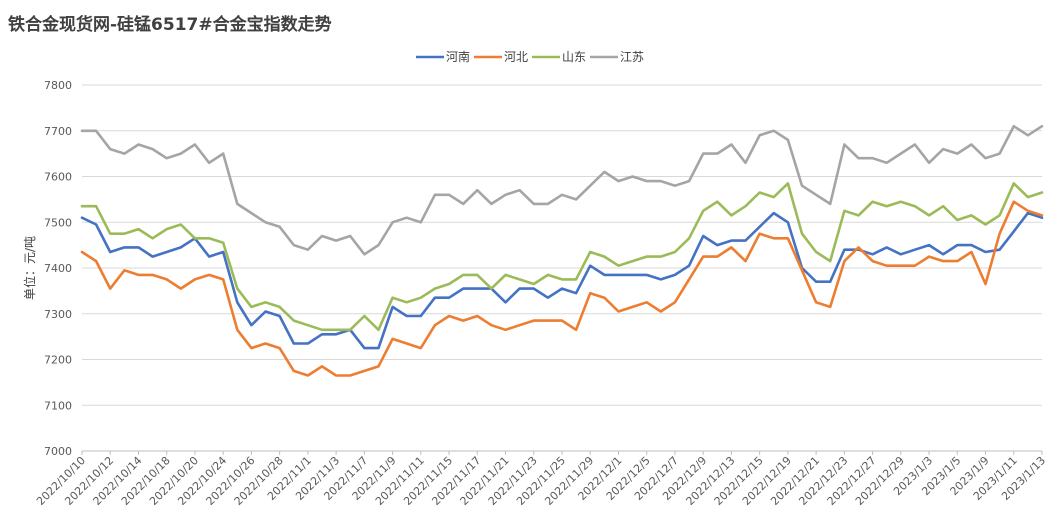 This screenshot has height=523, width=1064. I want to click on y-tick-label: 7500, so click(58, 222).